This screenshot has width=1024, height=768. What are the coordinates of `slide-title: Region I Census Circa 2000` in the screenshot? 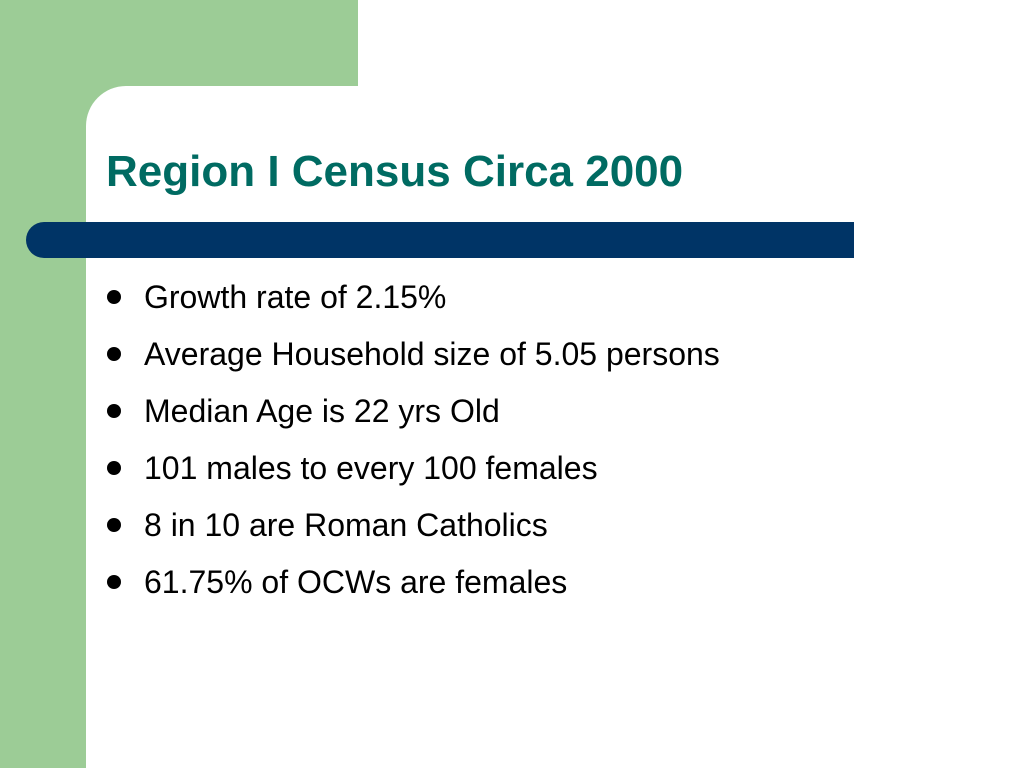 It's located at (395, 171).